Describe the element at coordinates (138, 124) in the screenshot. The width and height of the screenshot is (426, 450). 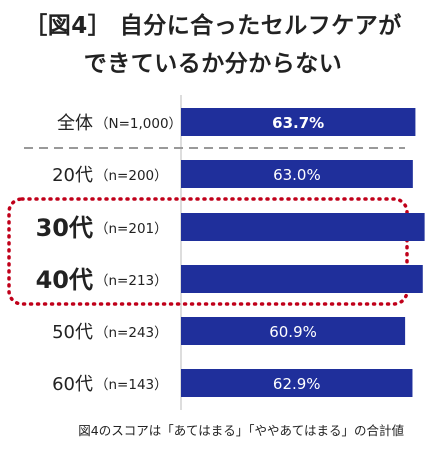
I see `sample-size-label-0: （N=1,000）` at that location.